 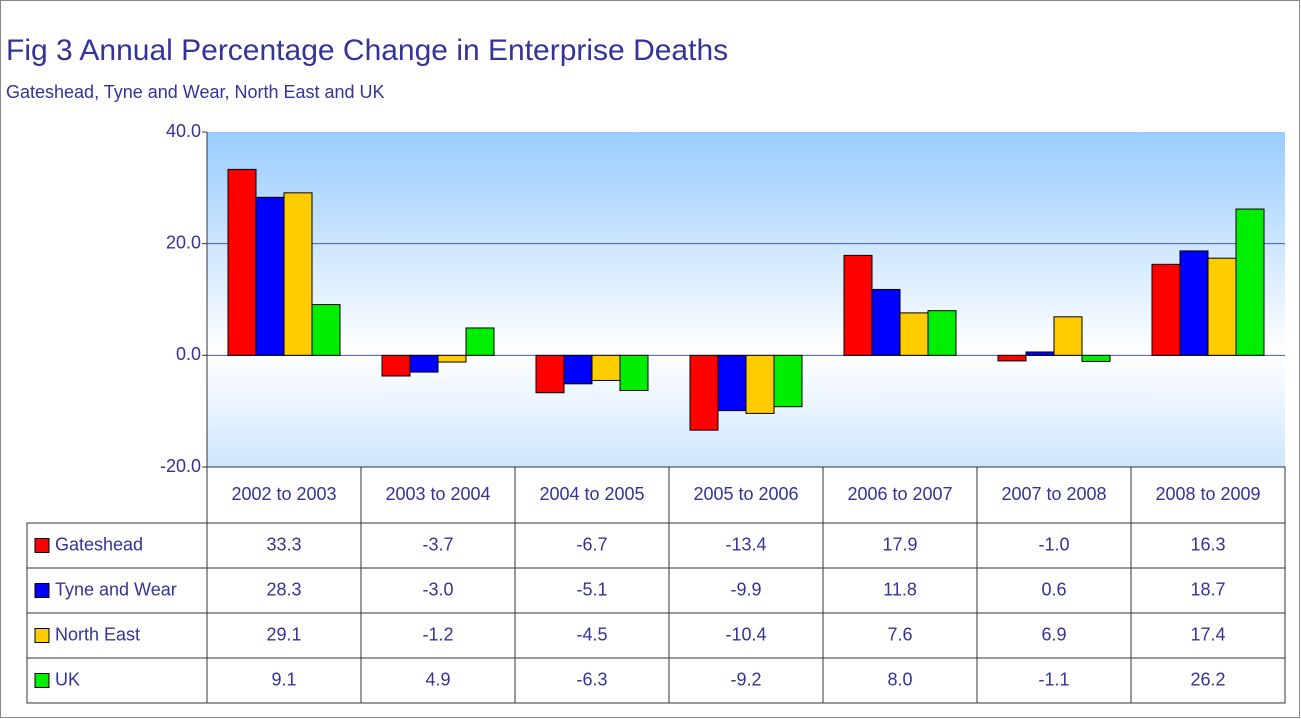 I want to click on table-cell: -3.0, so click(x=437, y=589).